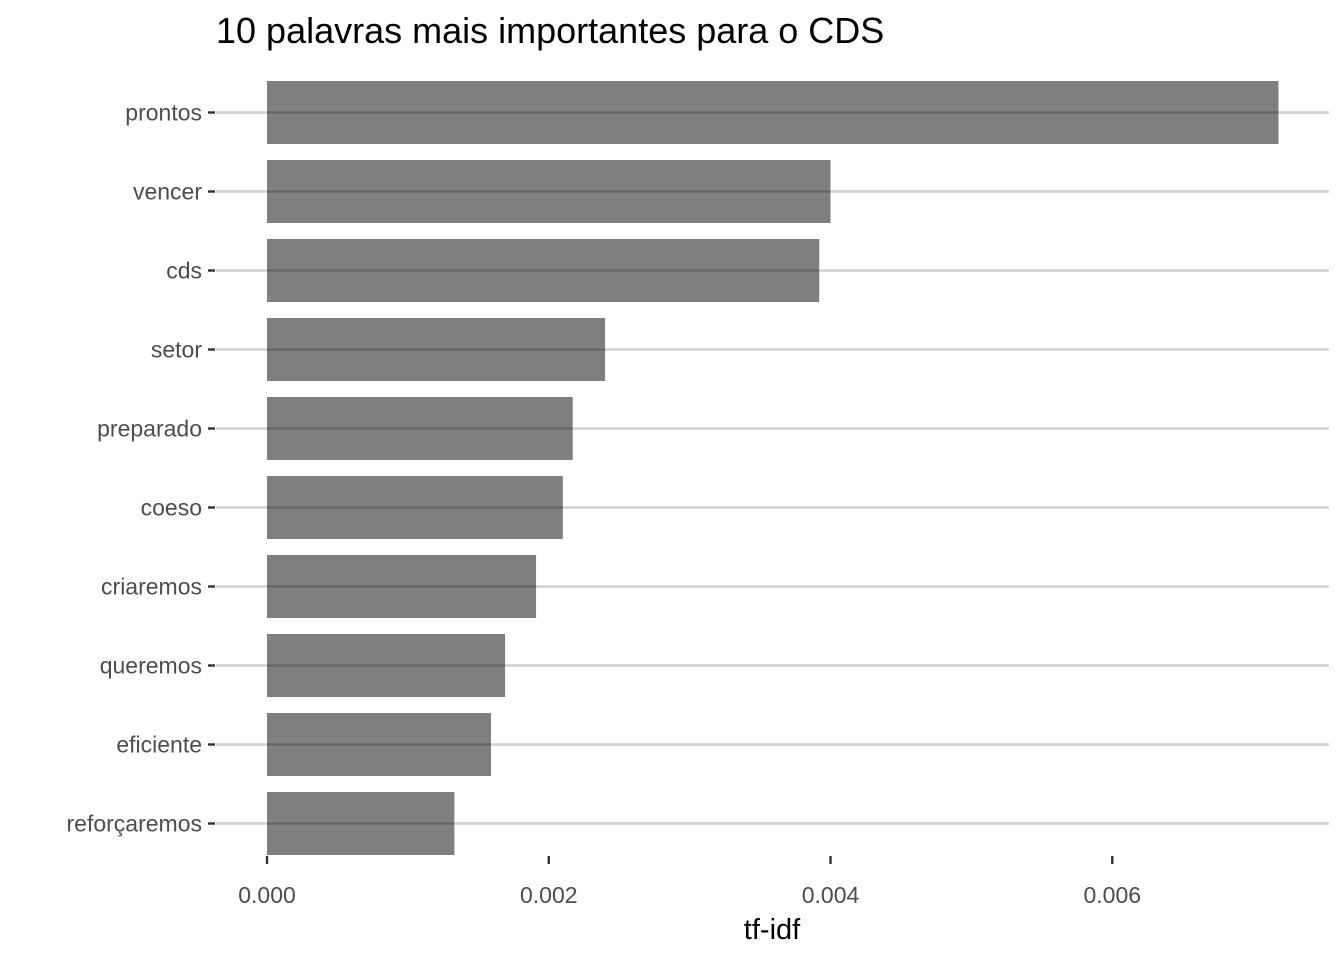 The width and height of the screenshot is (1344, 960). What do you see at coordinates (550, 30) in the screenshot?
I see `chart-title: 10 palavras mais importantes para o CDS` at bounding box center [550, 30].